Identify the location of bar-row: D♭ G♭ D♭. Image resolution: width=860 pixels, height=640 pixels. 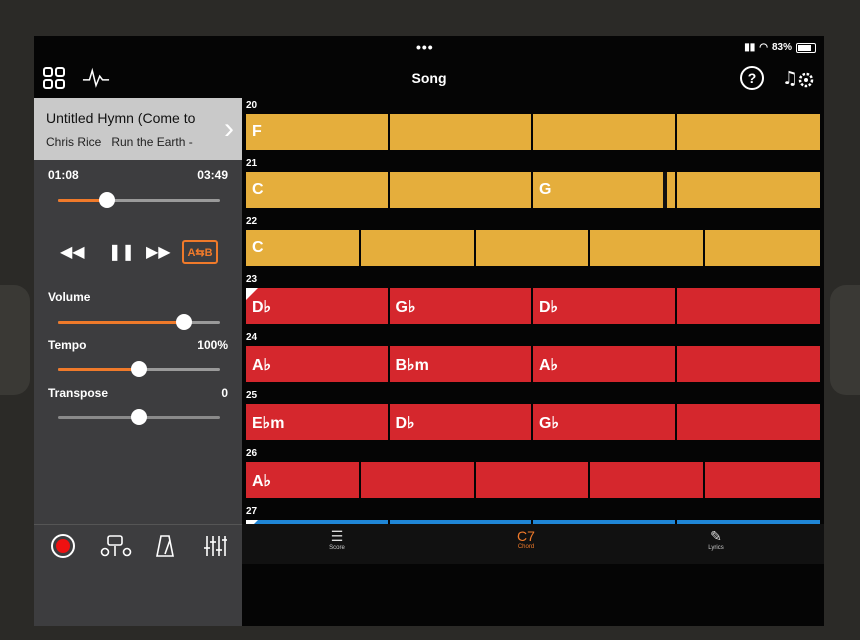
(533, 306).